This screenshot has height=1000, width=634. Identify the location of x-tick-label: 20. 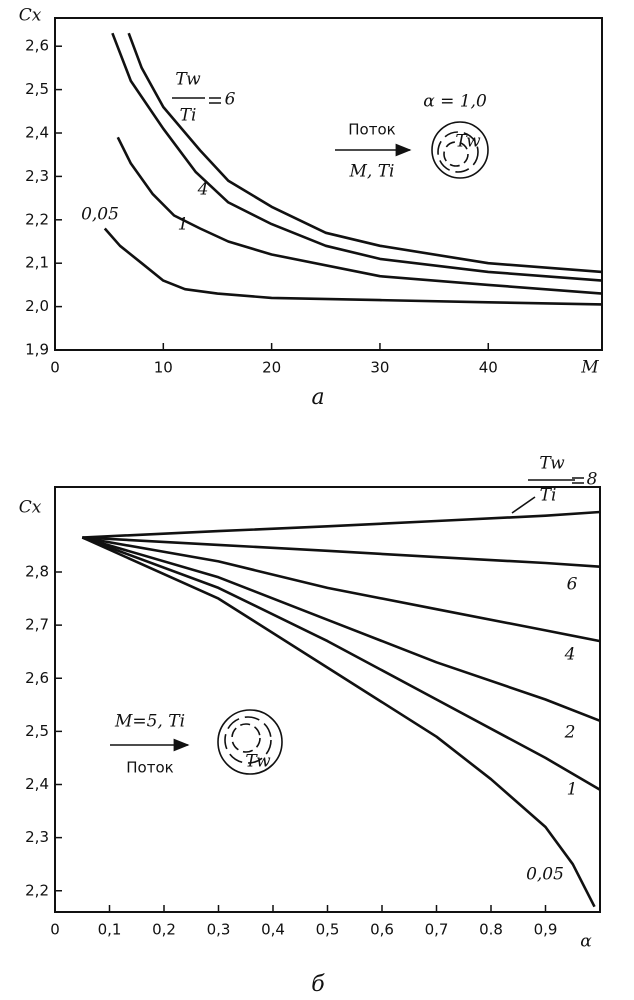
(271, 368).